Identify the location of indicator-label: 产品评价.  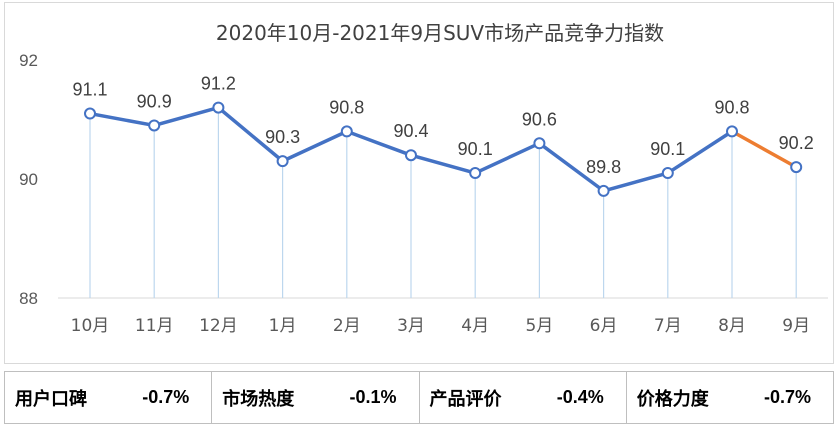
(465, 399).